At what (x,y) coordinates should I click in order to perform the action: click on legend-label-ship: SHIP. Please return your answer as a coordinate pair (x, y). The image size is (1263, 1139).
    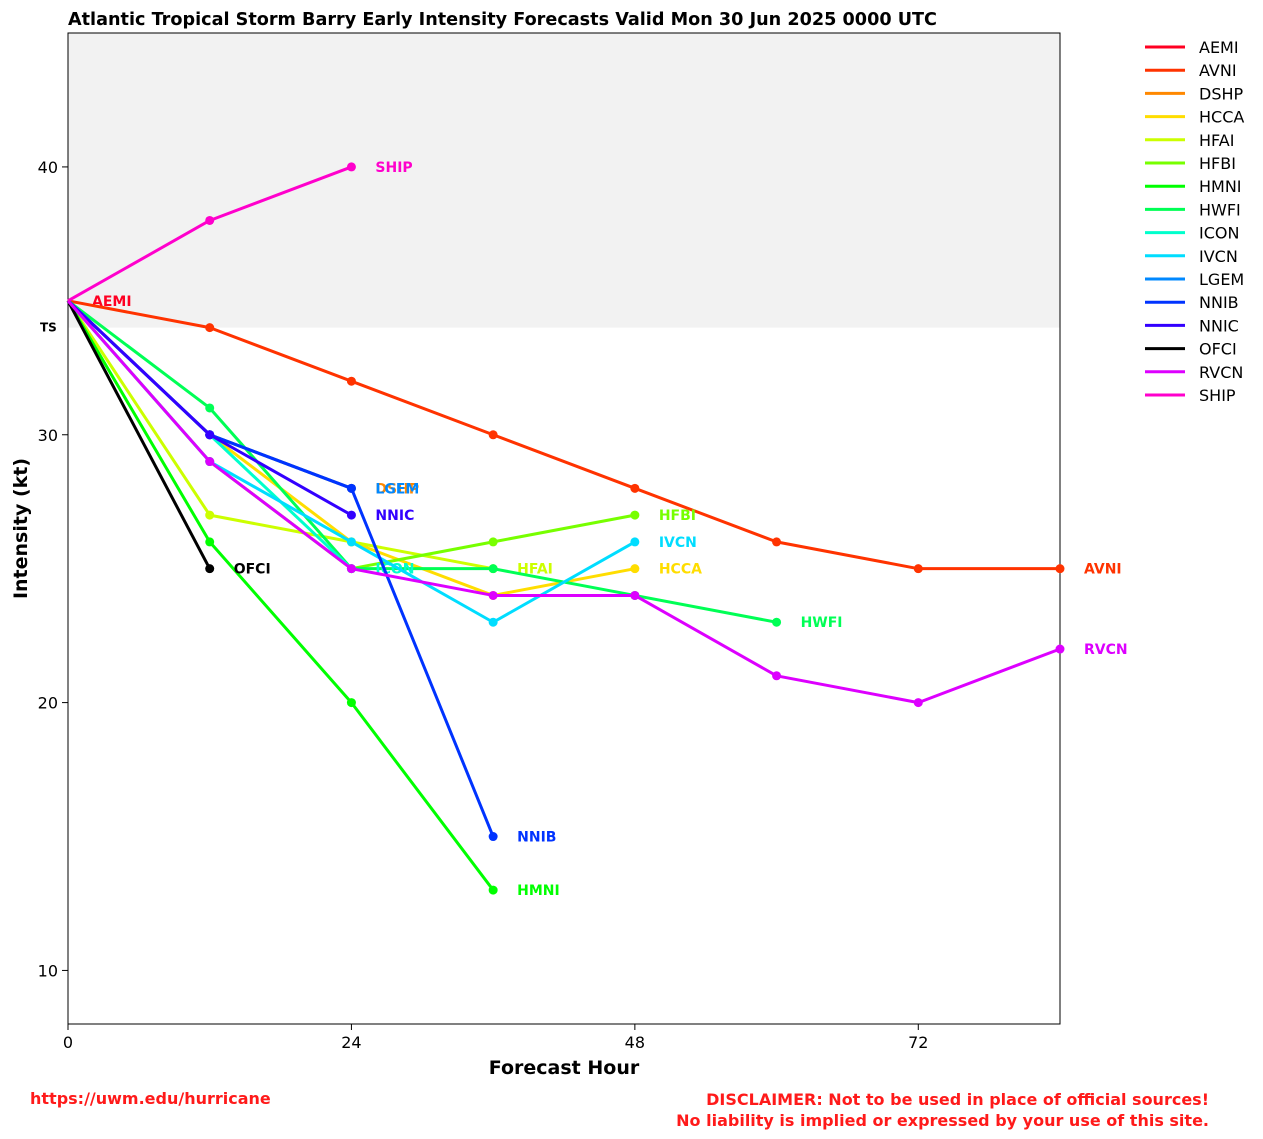
    Looking at the image, I should click on (1217, 395).